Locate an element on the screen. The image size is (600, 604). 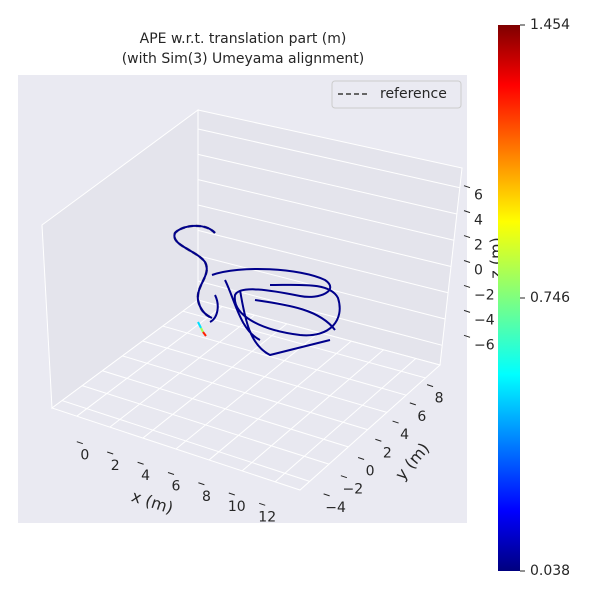
x-tick-label: 10 is located at coordinates (237, 507).